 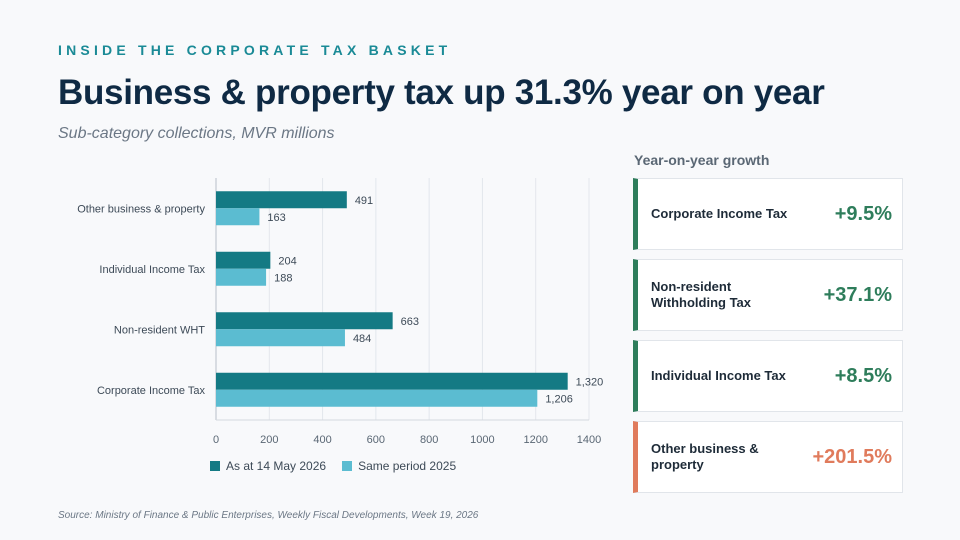 What do you see at coordinates (347, 466) in the screenshot?
I see `legend-swatch-previous` at bounding box center [347, 466].